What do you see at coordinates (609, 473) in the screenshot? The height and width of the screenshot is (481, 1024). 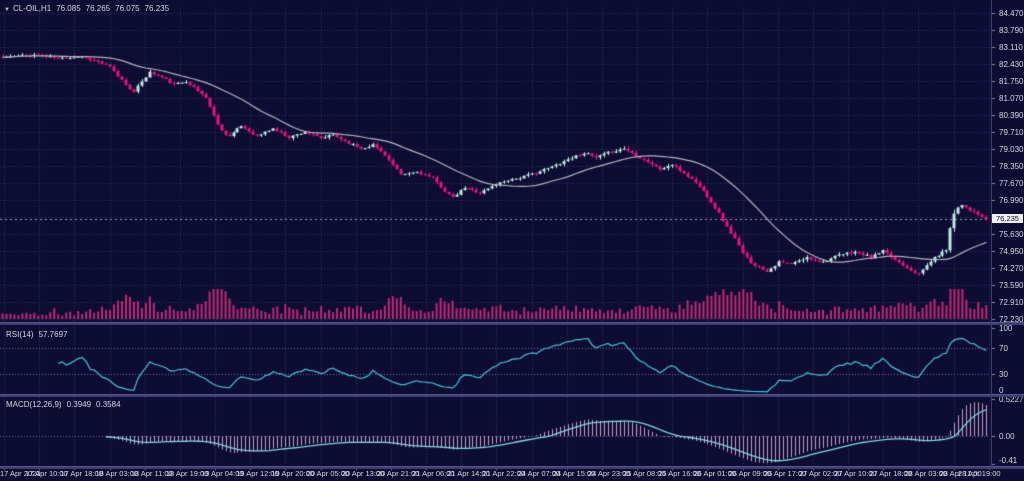 I see `time-tick-label: 24 Apr 23:00` at bounding box center [609, 473].